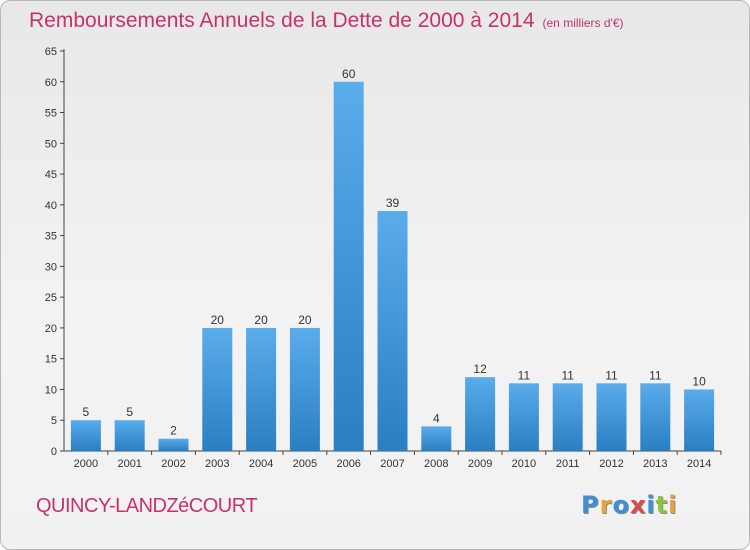  I want to click on x-tick-label: 2001, so click(129, 464).